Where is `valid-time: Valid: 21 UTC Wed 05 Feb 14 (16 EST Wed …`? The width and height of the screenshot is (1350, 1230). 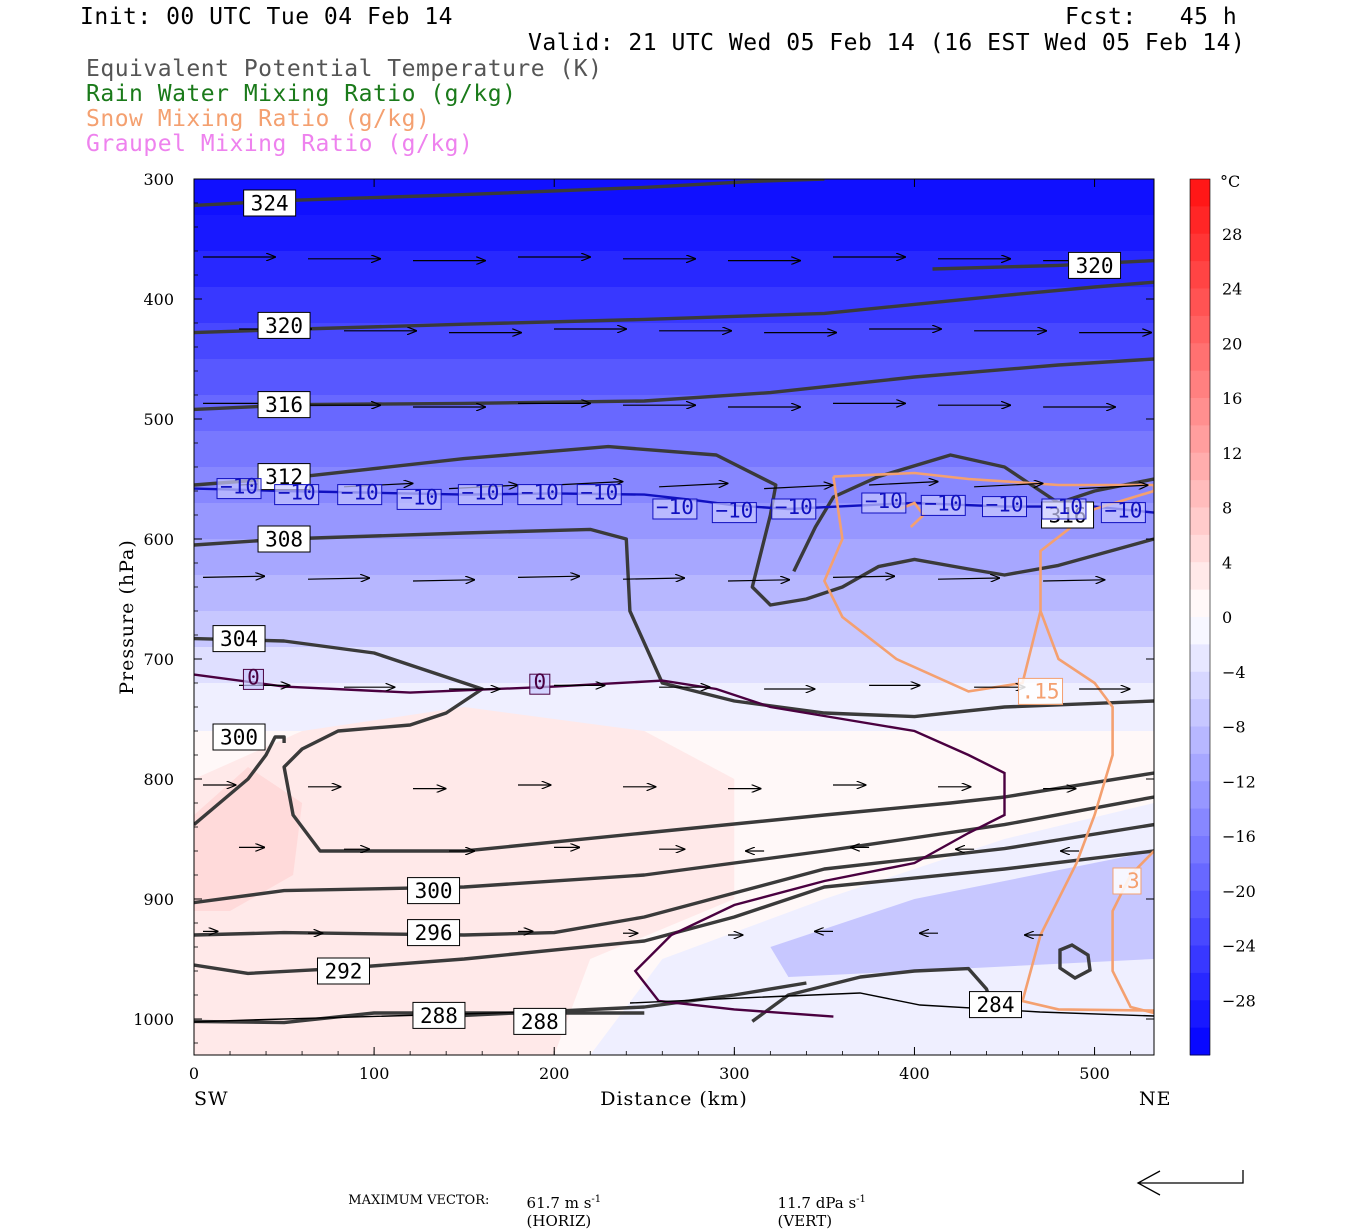 valid-time: Valid: 21 UTC Wed 05 Feb 14 (16 EST Wed … is located at coordinates (887, 43).